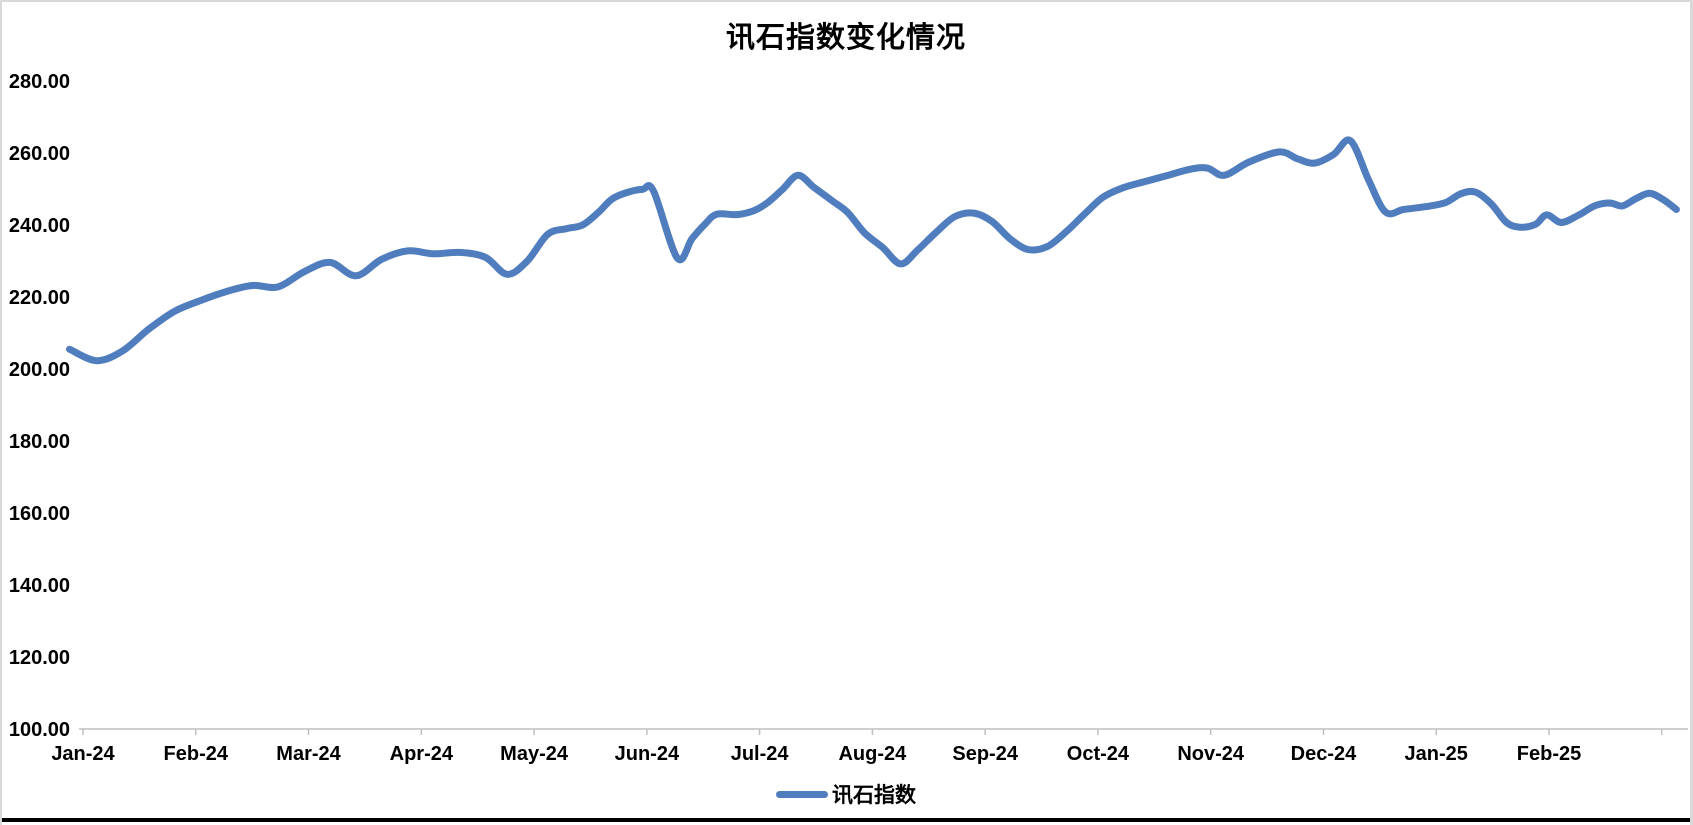 The image size is (1693, 825). Describe the element at coordinates (39, 226) in the screenshot. I see `y-axis-tick-label: 240.00` at that location.